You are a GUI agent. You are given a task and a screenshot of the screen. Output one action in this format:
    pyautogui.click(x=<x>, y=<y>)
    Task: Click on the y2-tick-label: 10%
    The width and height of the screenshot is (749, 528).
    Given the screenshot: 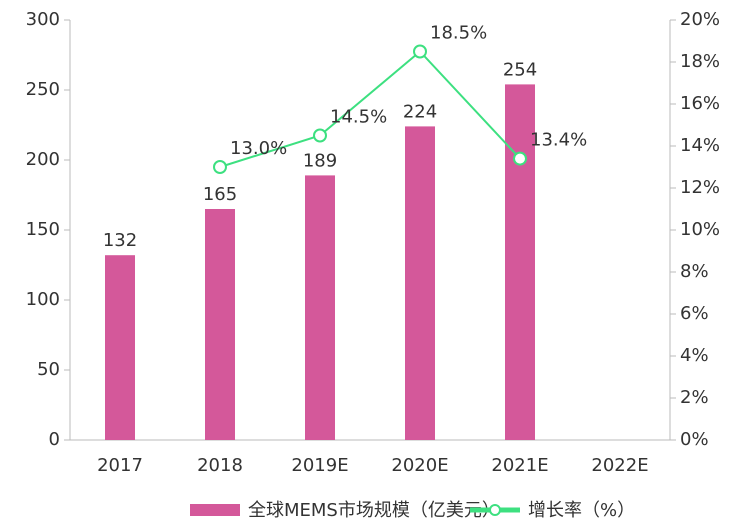 What is the action you would take?
    pyautogui.click(x=700, y=229)
    